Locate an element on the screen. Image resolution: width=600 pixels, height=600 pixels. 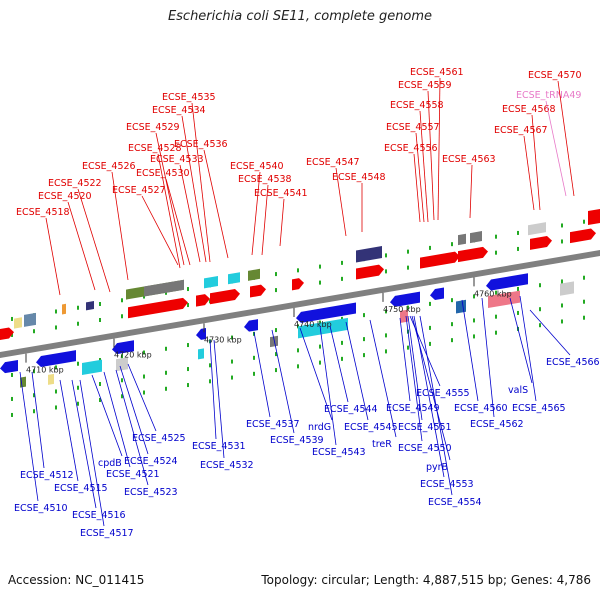
gene-label: ECSE_4520 is located at coordinates (65, 196).